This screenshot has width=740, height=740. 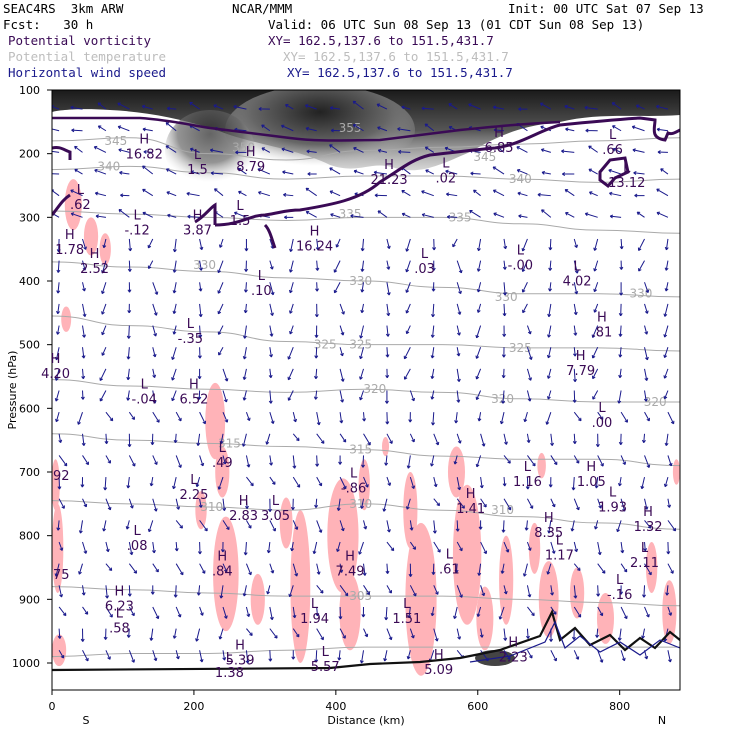 I want to click on theta-label: 325, so click(x=360, y=345).